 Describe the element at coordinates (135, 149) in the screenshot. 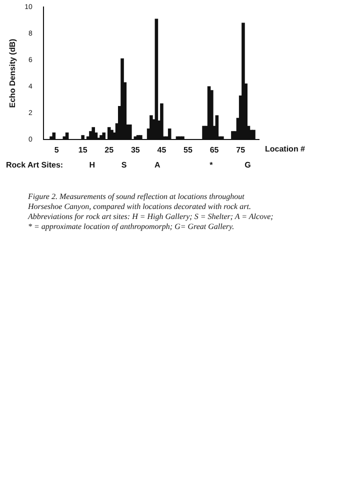

I see `x-tick-label: 35` at that location.